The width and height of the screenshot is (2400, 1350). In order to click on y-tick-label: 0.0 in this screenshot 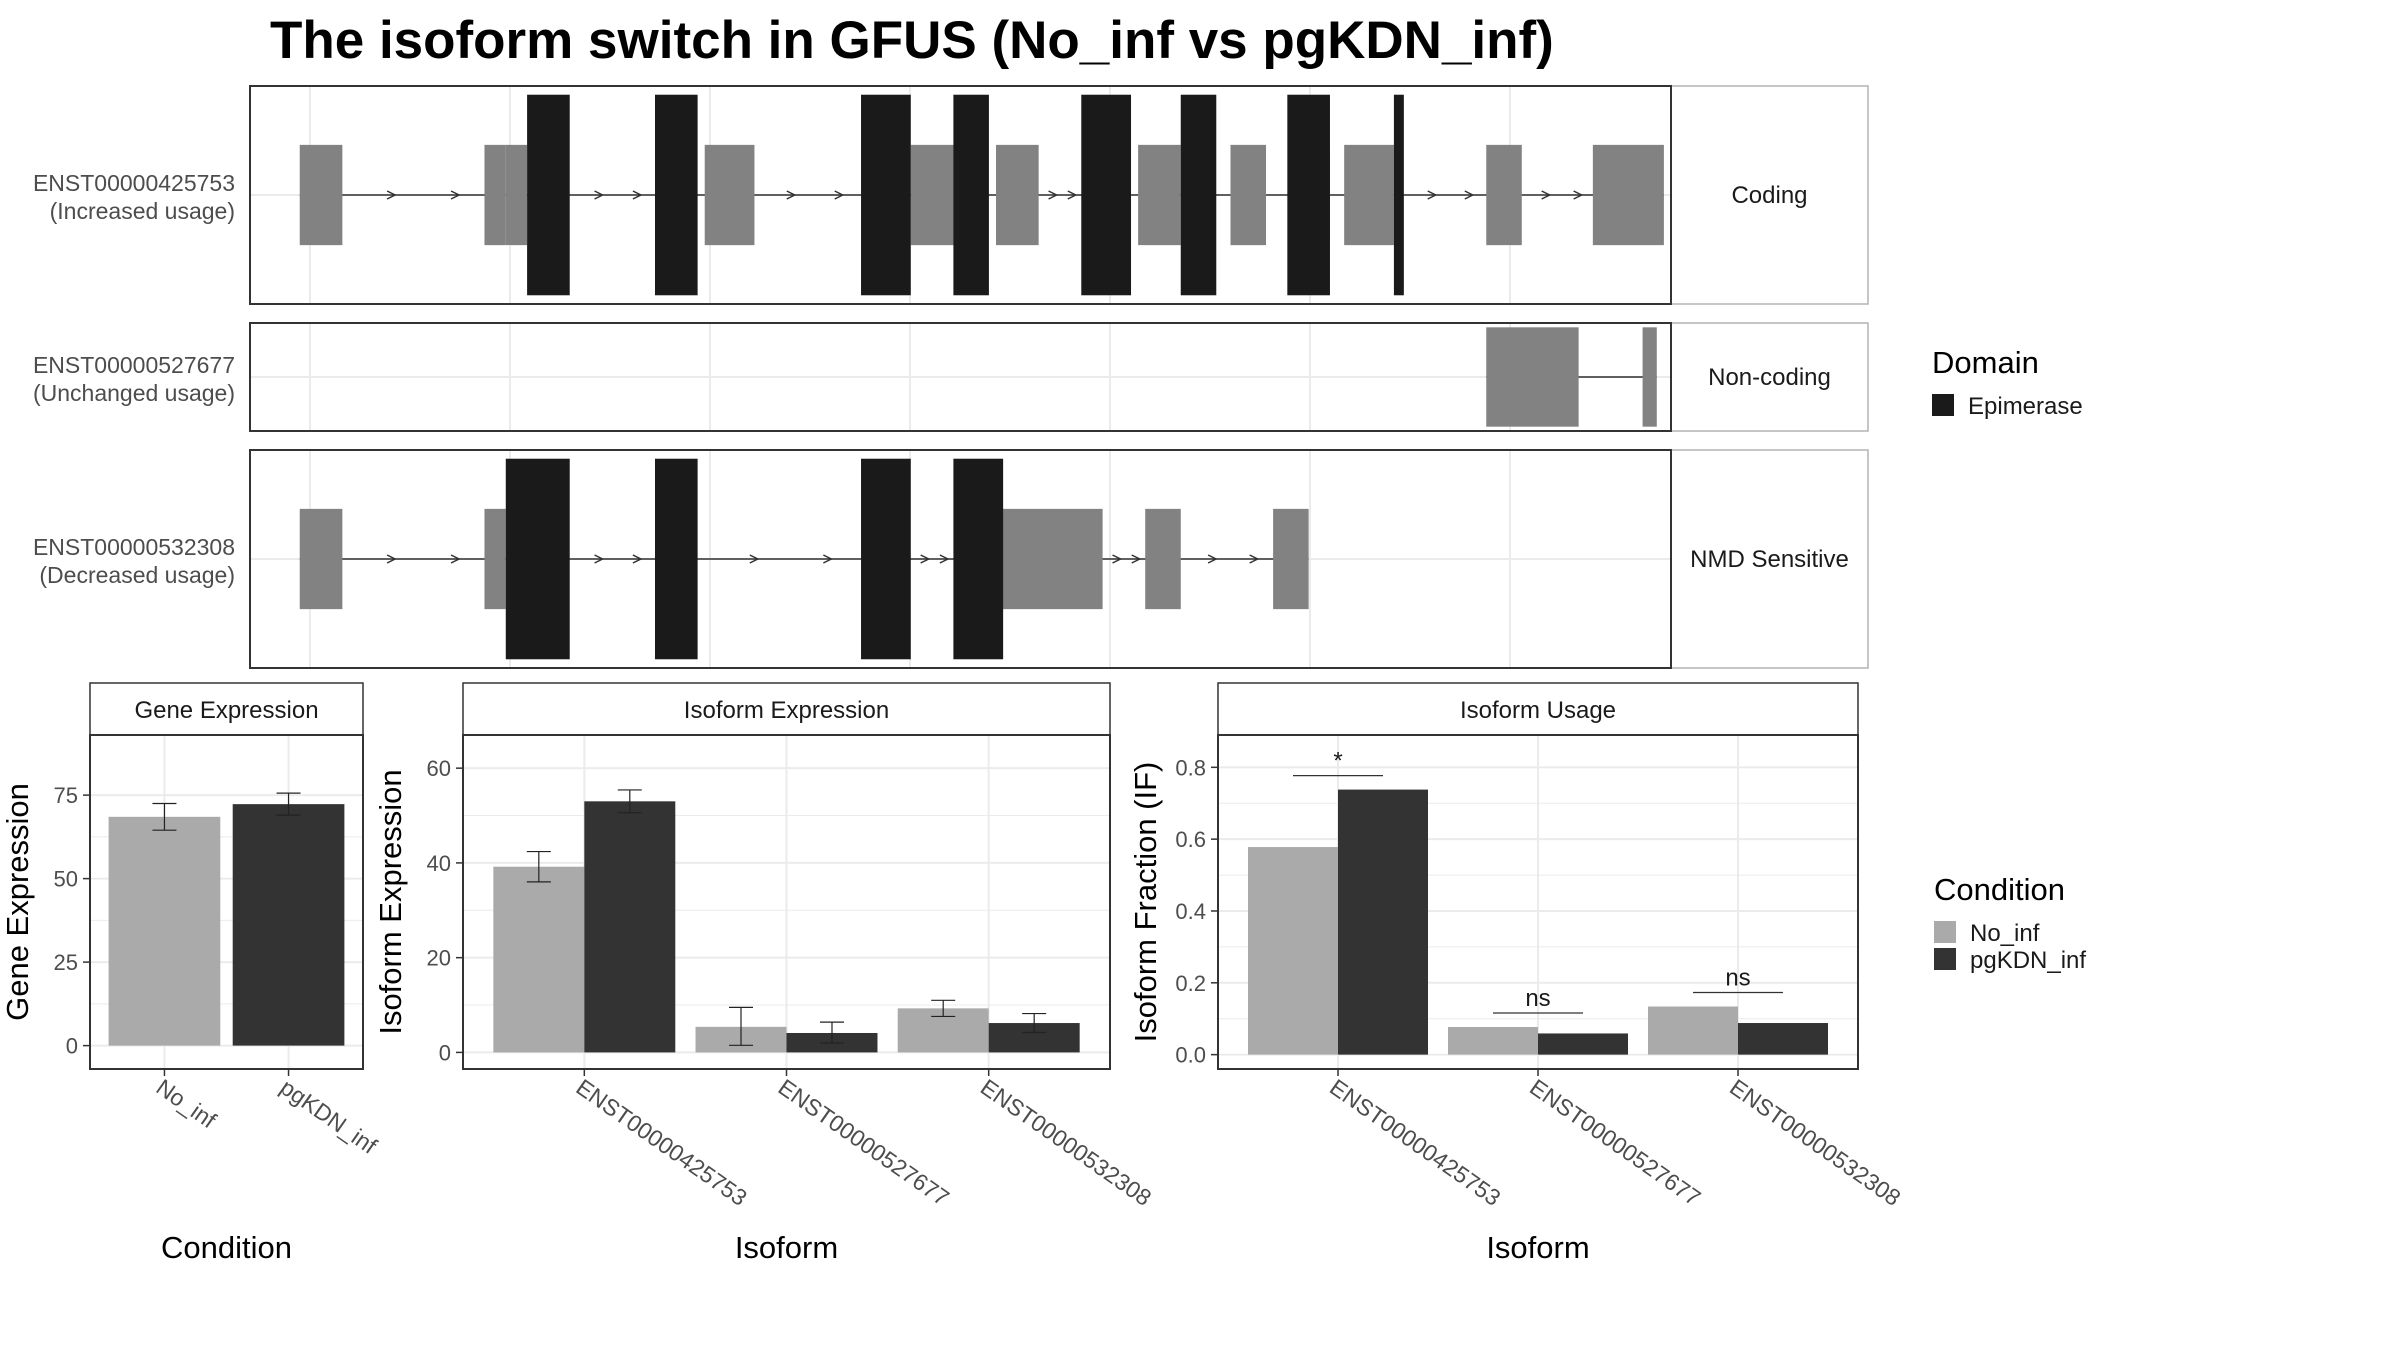, I will do `click(1190, 1055)`.